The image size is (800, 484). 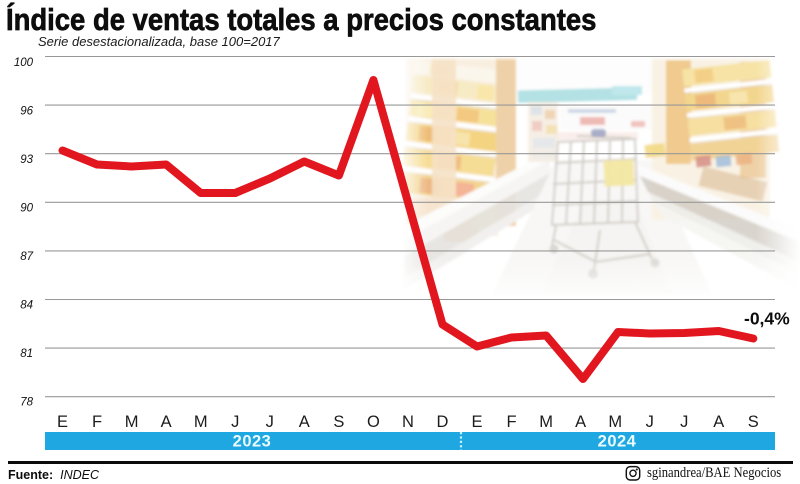 What do you see at coordinates (26, 257) in the screenshot?
I see `svg-text: 87` at bounding box center [26, 257].